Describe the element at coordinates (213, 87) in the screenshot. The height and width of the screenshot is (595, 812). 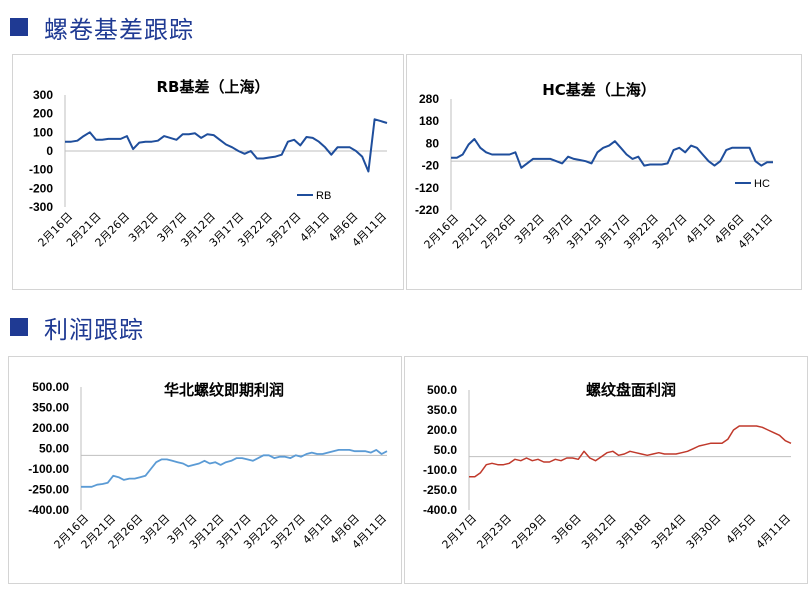
I see `chart-title: RB基差（上海）` at that location.